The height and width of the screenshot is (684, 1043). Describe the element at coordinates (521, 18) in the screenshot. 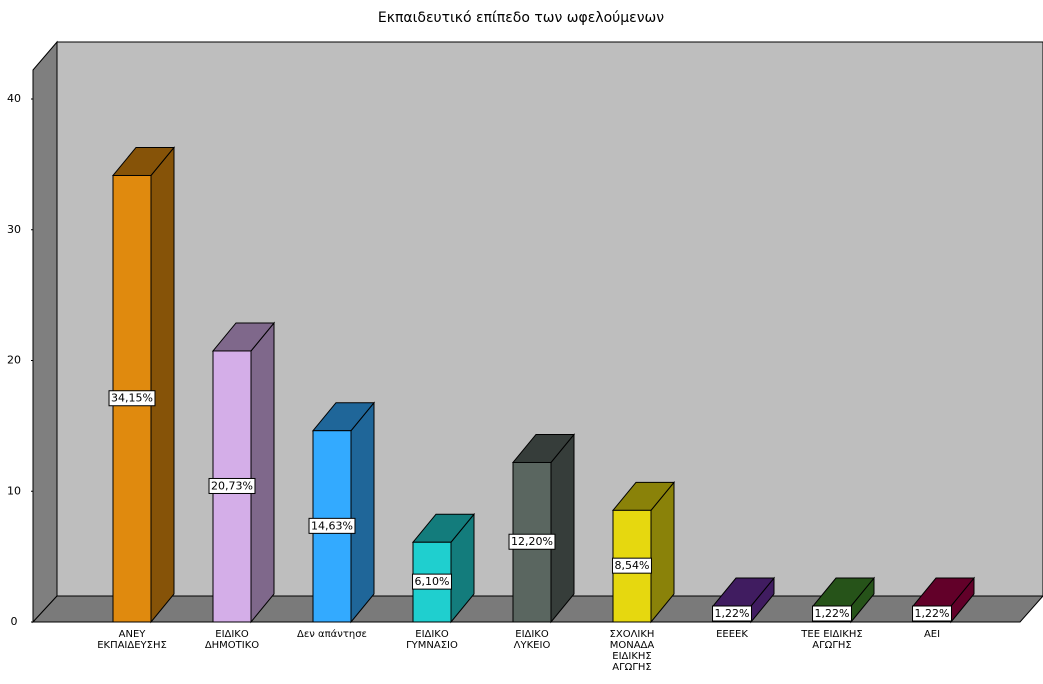

I see `chart-title: Εκπαιδευτικό επίπεδο των ωφελούμενων` at that location.